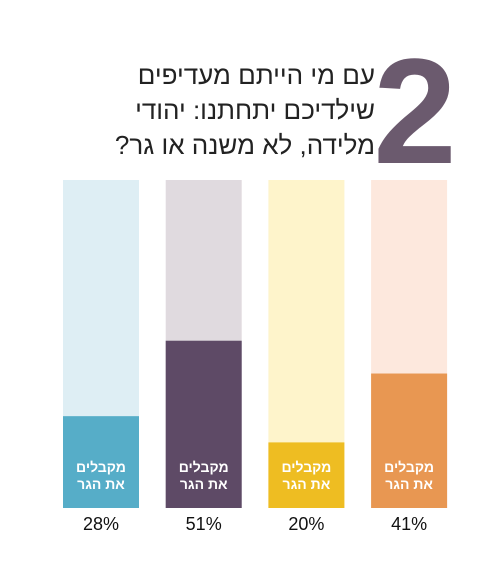 This screenshot has width=488, height=585. I want to click on title-line: מלידה, לא משנה או גר?, so click(245, 145).